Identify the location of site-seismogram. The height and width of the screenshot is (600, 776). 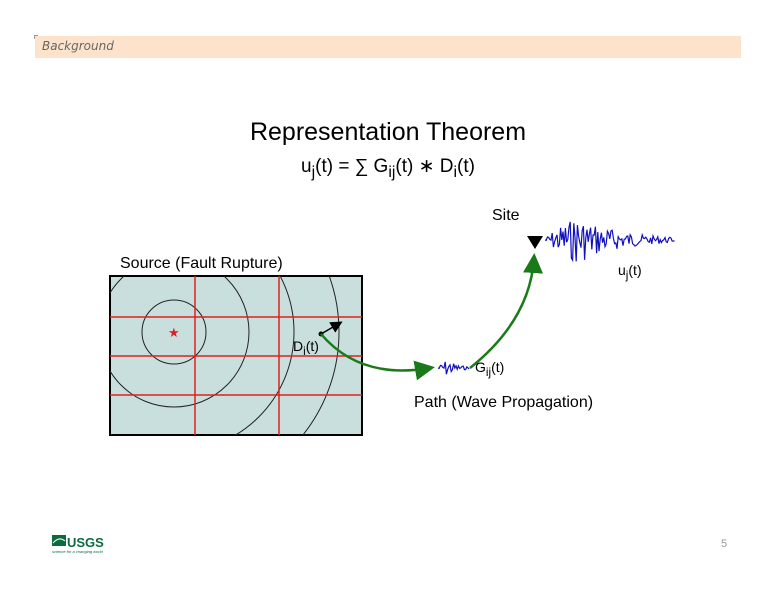
(609, 242).